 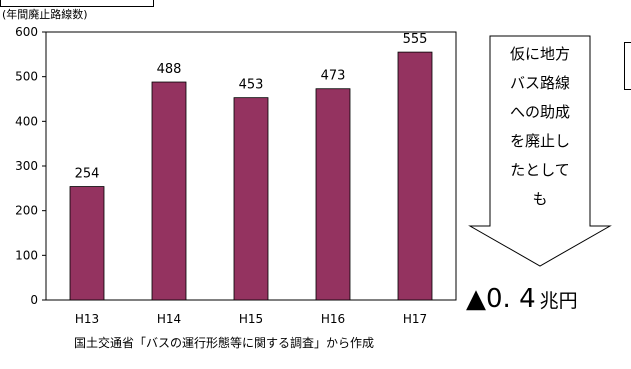 What do you see at coordinates (415, 319) in the screenshot?
I see `x-tick-label: H17` at bounding box center [415, 319].